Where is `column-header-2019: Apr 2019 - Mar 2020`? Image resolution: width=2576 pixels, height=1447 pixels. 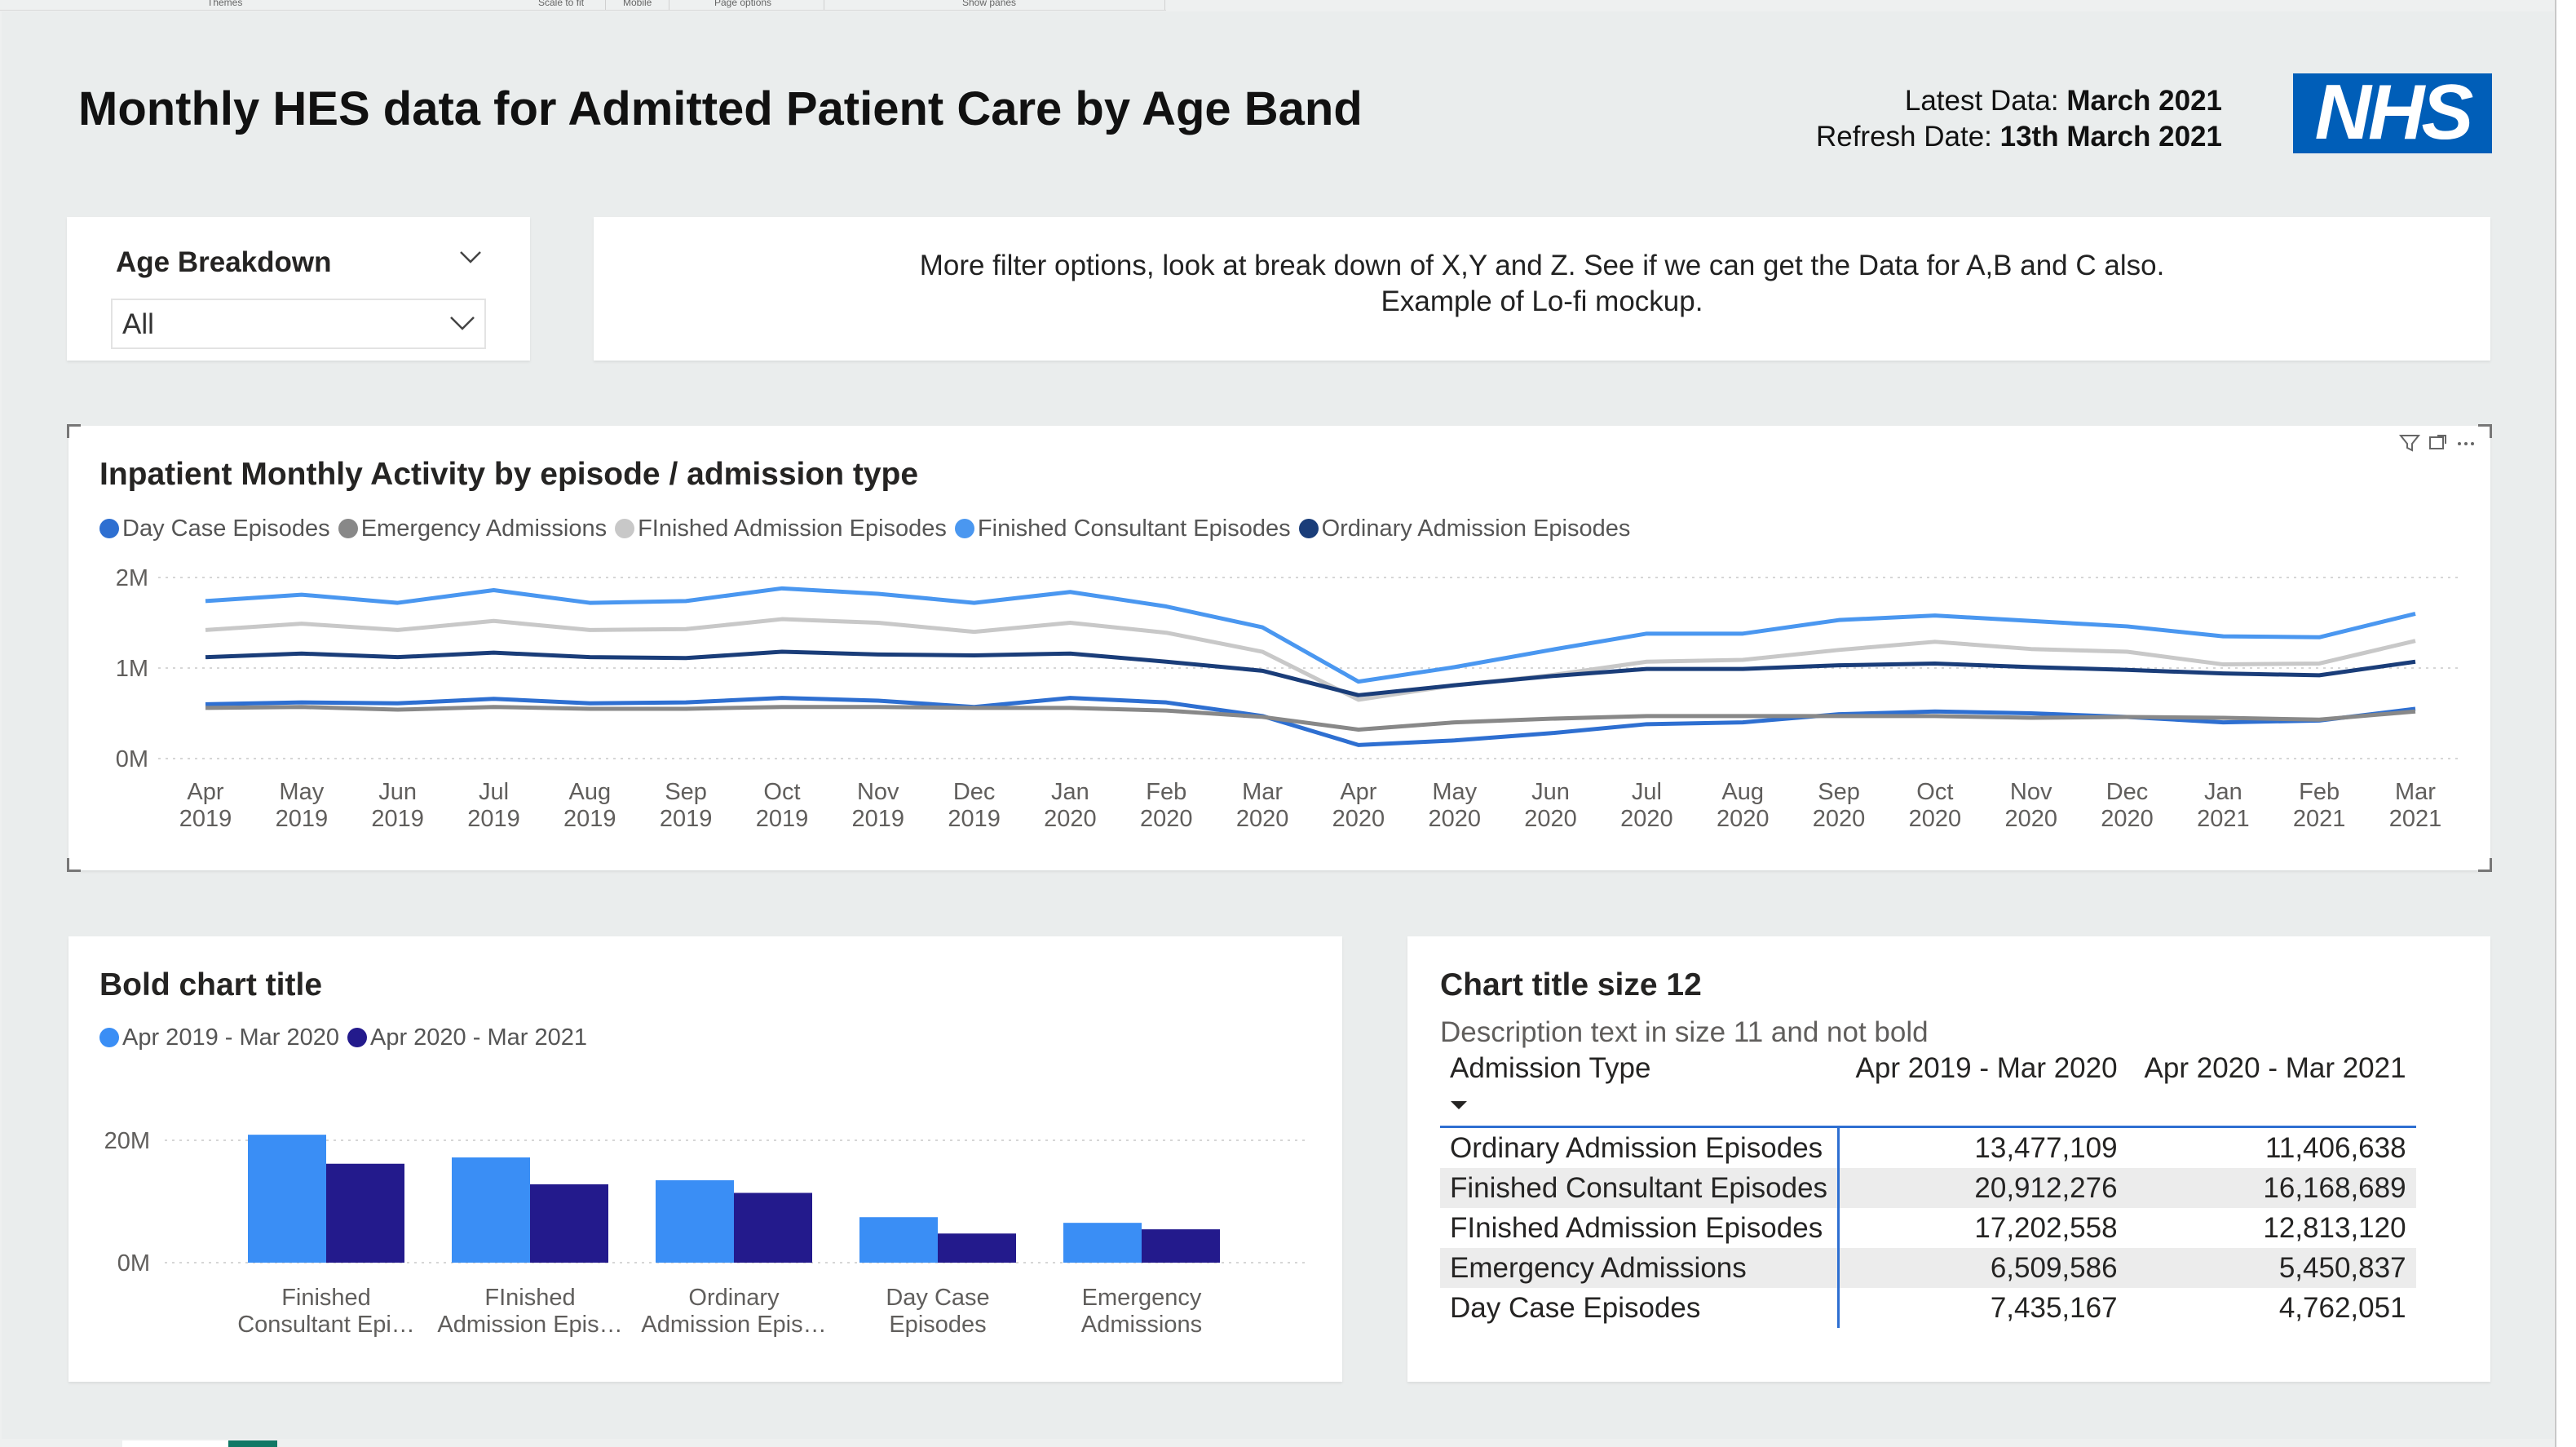
column-header-2019: Apr 2019 - Mar 2020 is located at coordinates (1986, 1068).